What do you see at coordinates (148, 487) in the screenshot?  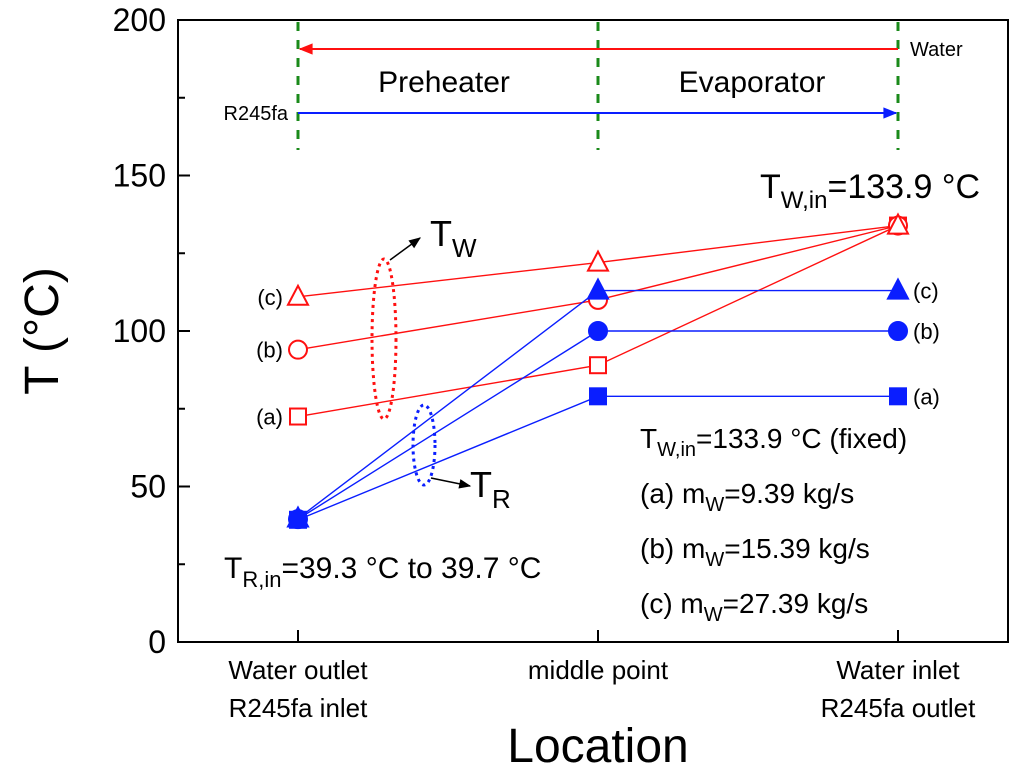 I see `y-tick-label: 50` at bounding box center [148, 487].